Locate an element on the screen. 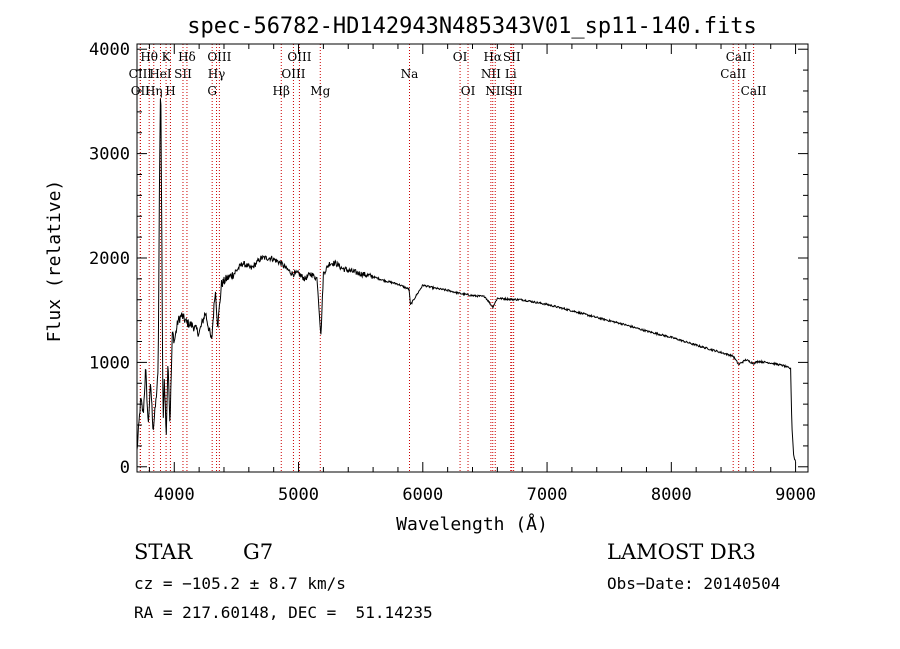  x-tick-label: 5000 is located at coordinates (298, 495).